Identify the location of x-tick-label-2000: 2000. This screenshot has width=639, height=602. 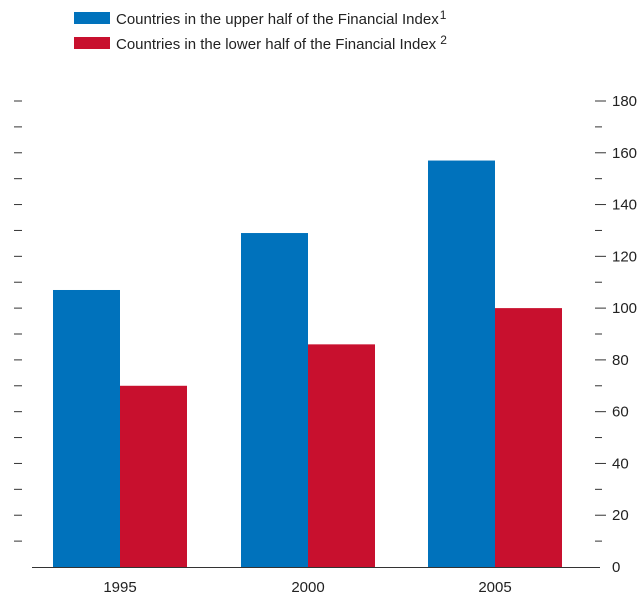
(307, 587).